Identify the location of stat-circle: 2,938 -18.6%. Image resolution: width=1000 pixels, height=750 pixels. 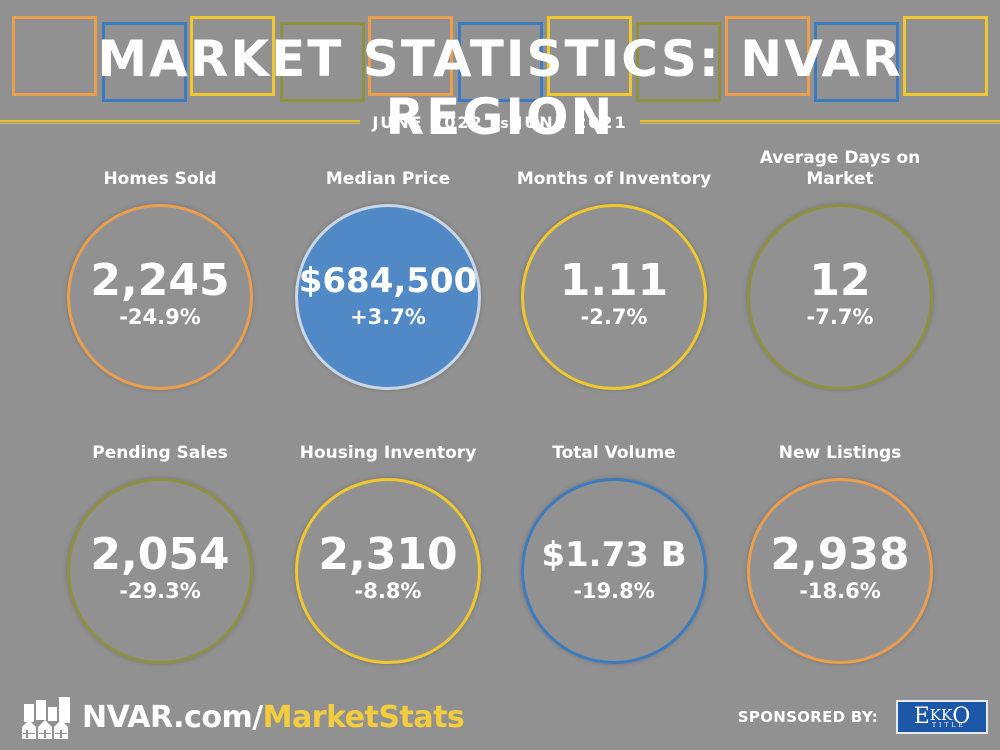
(840, 571).